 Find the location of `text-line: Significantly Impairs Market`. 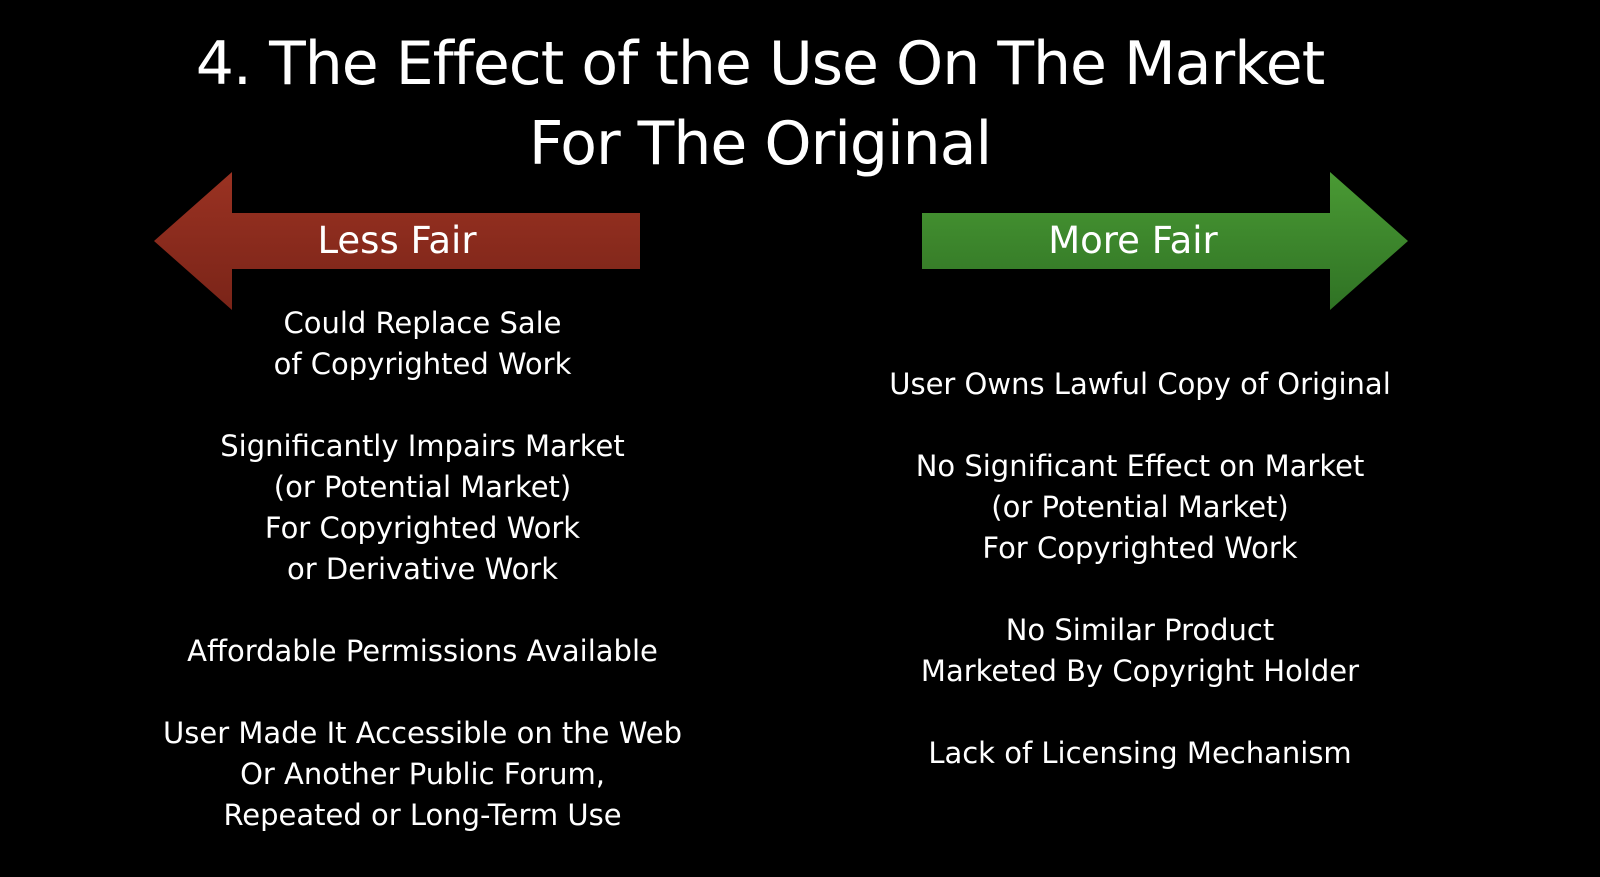

text-line: Significantly Impairs Market is located at coordinates (422, 446).